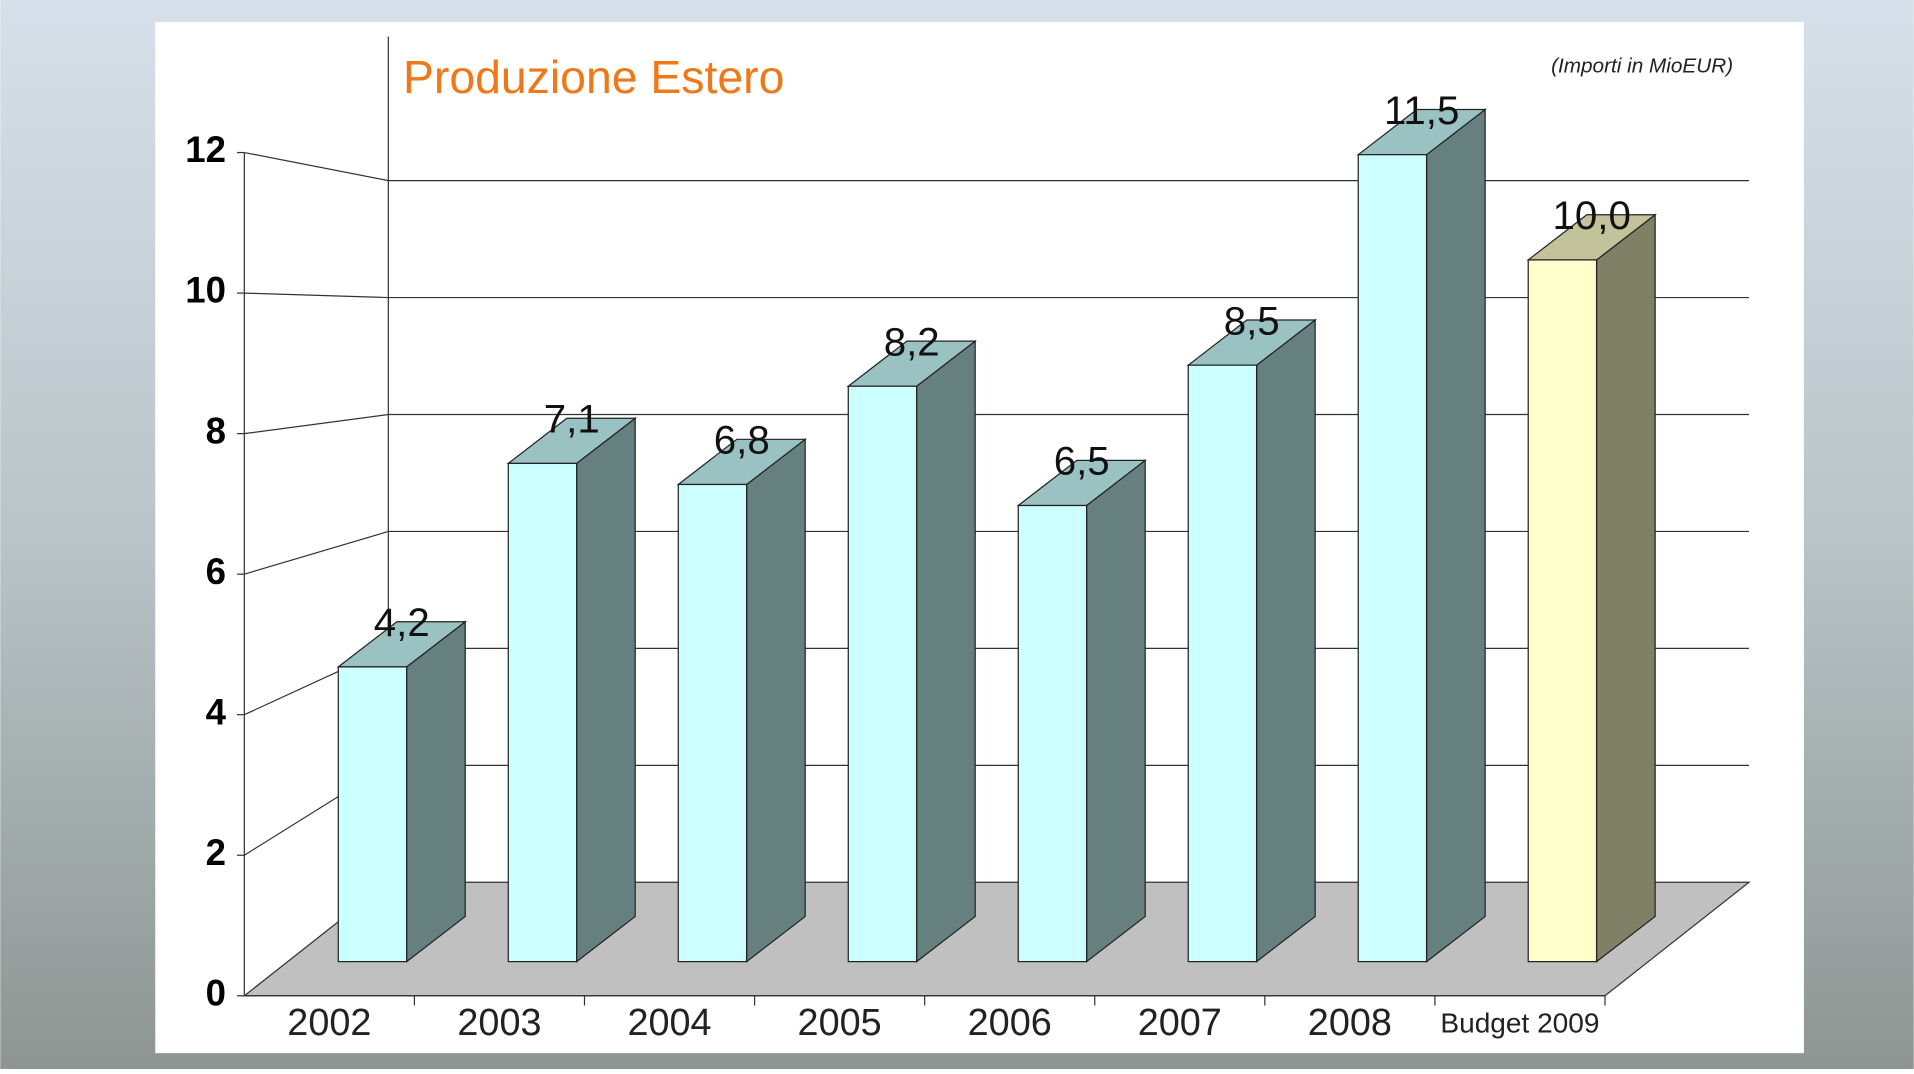 The height and width of the screenshot is (1074, 1914). I want to click on y-tick-label: 8, so click(216, 430).